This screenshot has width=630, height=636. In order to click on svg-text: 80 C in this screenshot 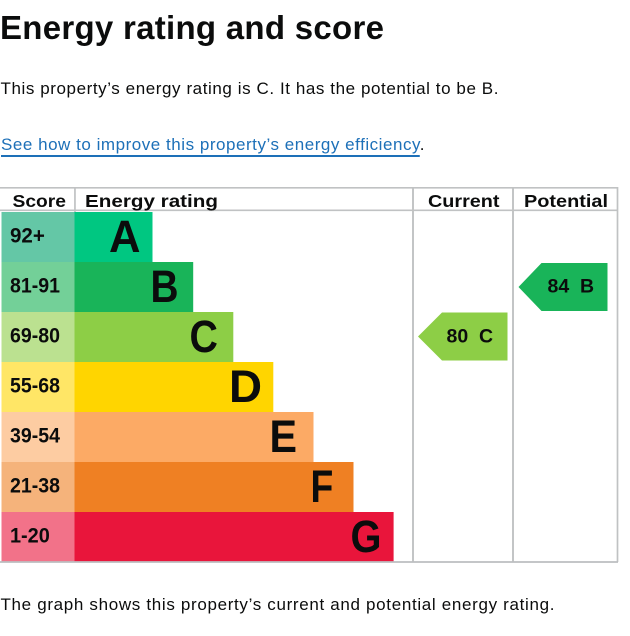, I will do `click(470, 337)`.